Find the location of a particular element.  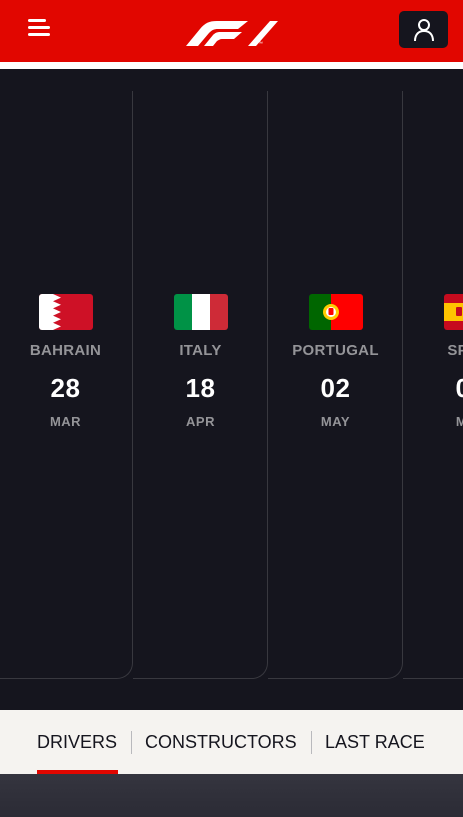

tab-last-race: LAST RACE is located at coordinates (375, 741).